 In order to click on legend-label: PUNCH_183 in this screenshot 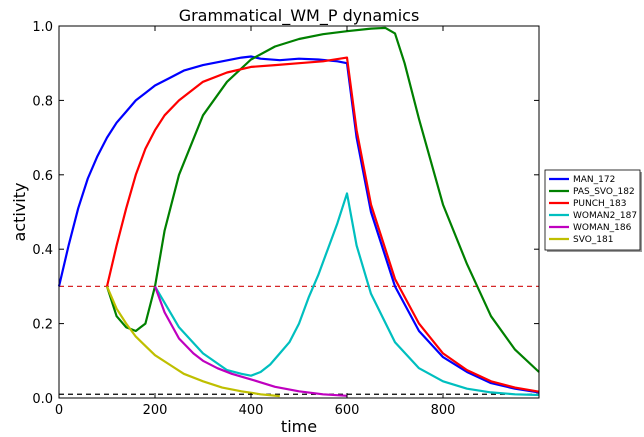, I will do `click(599, 204)`.